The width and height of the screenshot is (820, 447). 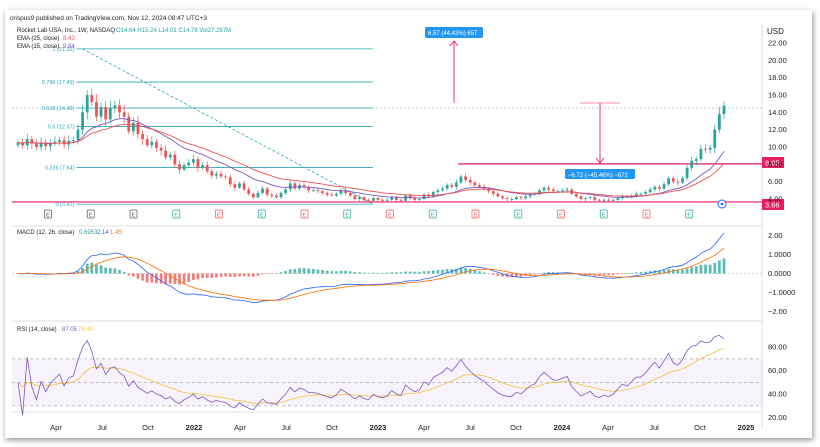 What do you see at coordinates (600, 160) in the screenshot?
I see `downside-arrow-head` at bounding box center [600, 160].